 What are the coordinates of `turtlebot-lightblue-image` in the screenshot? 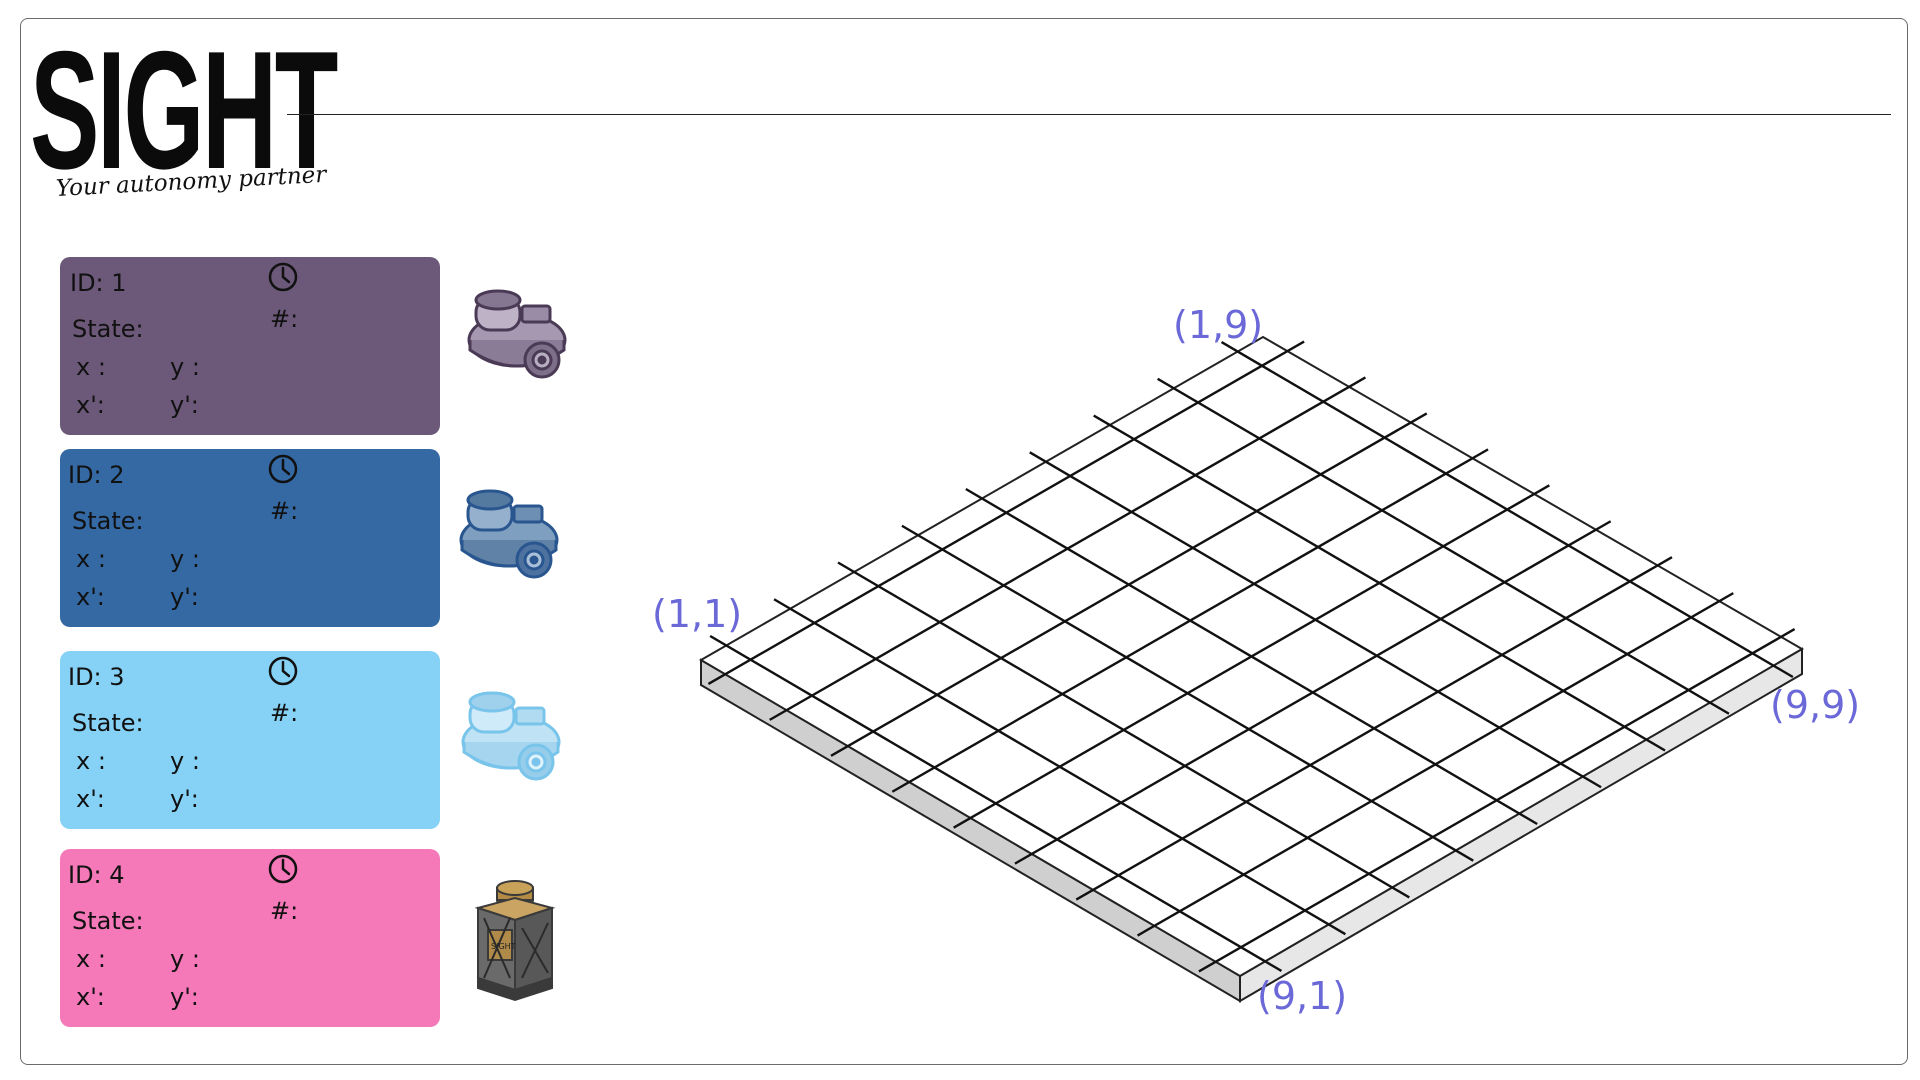 It's located at (511, 736).